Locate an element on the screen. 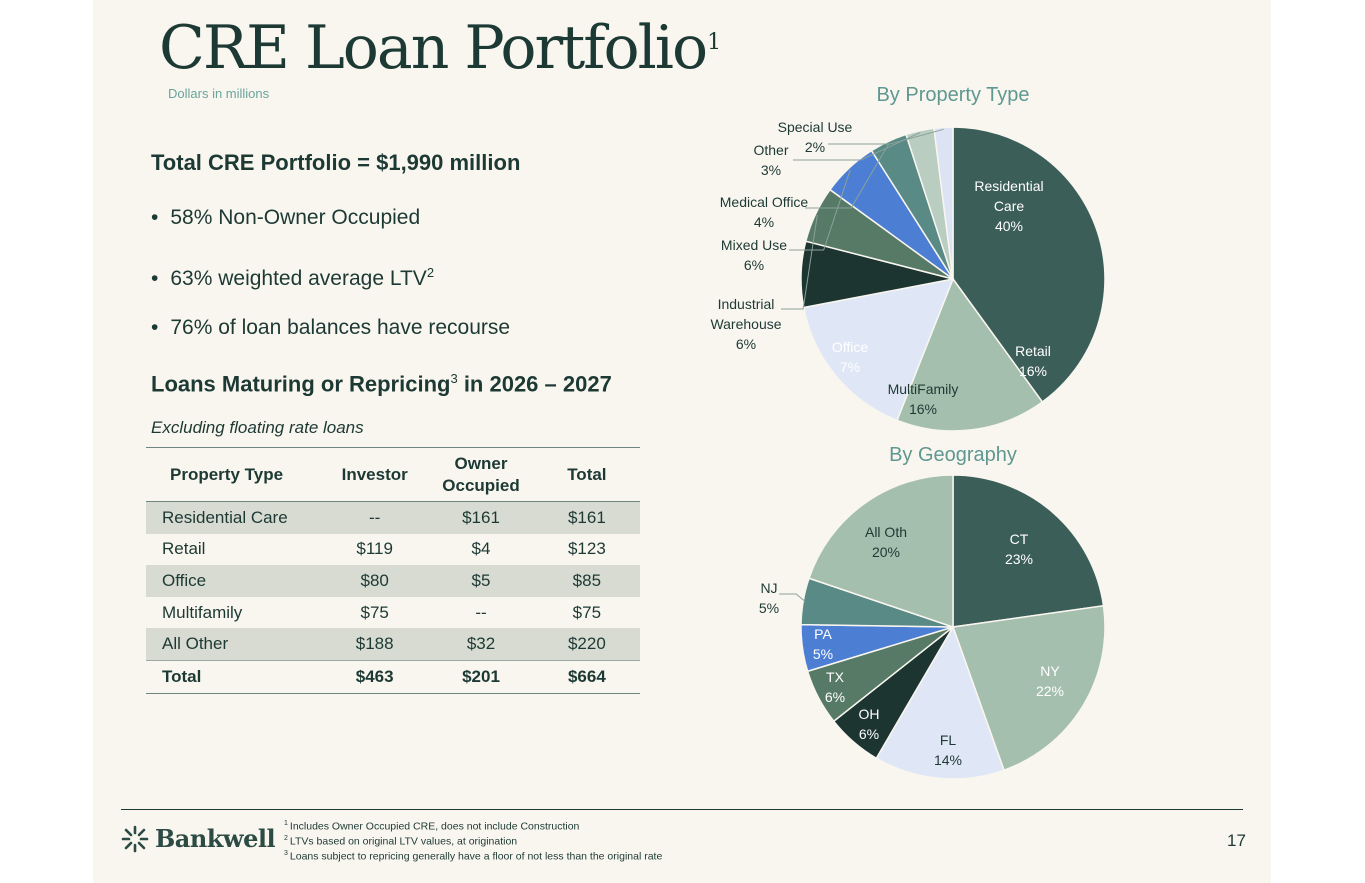  footer-divider is located at coordinates (682, 809).